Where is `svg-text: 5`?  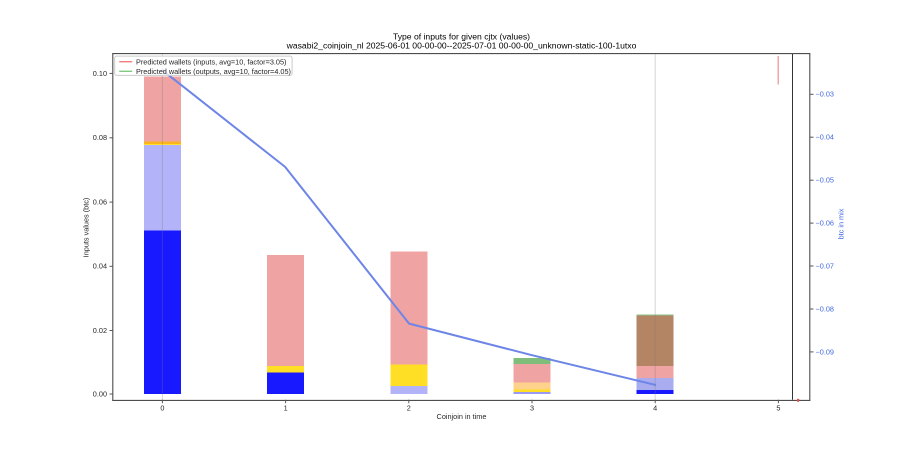 svg-text: 5 is located at coordinates (778, 408).